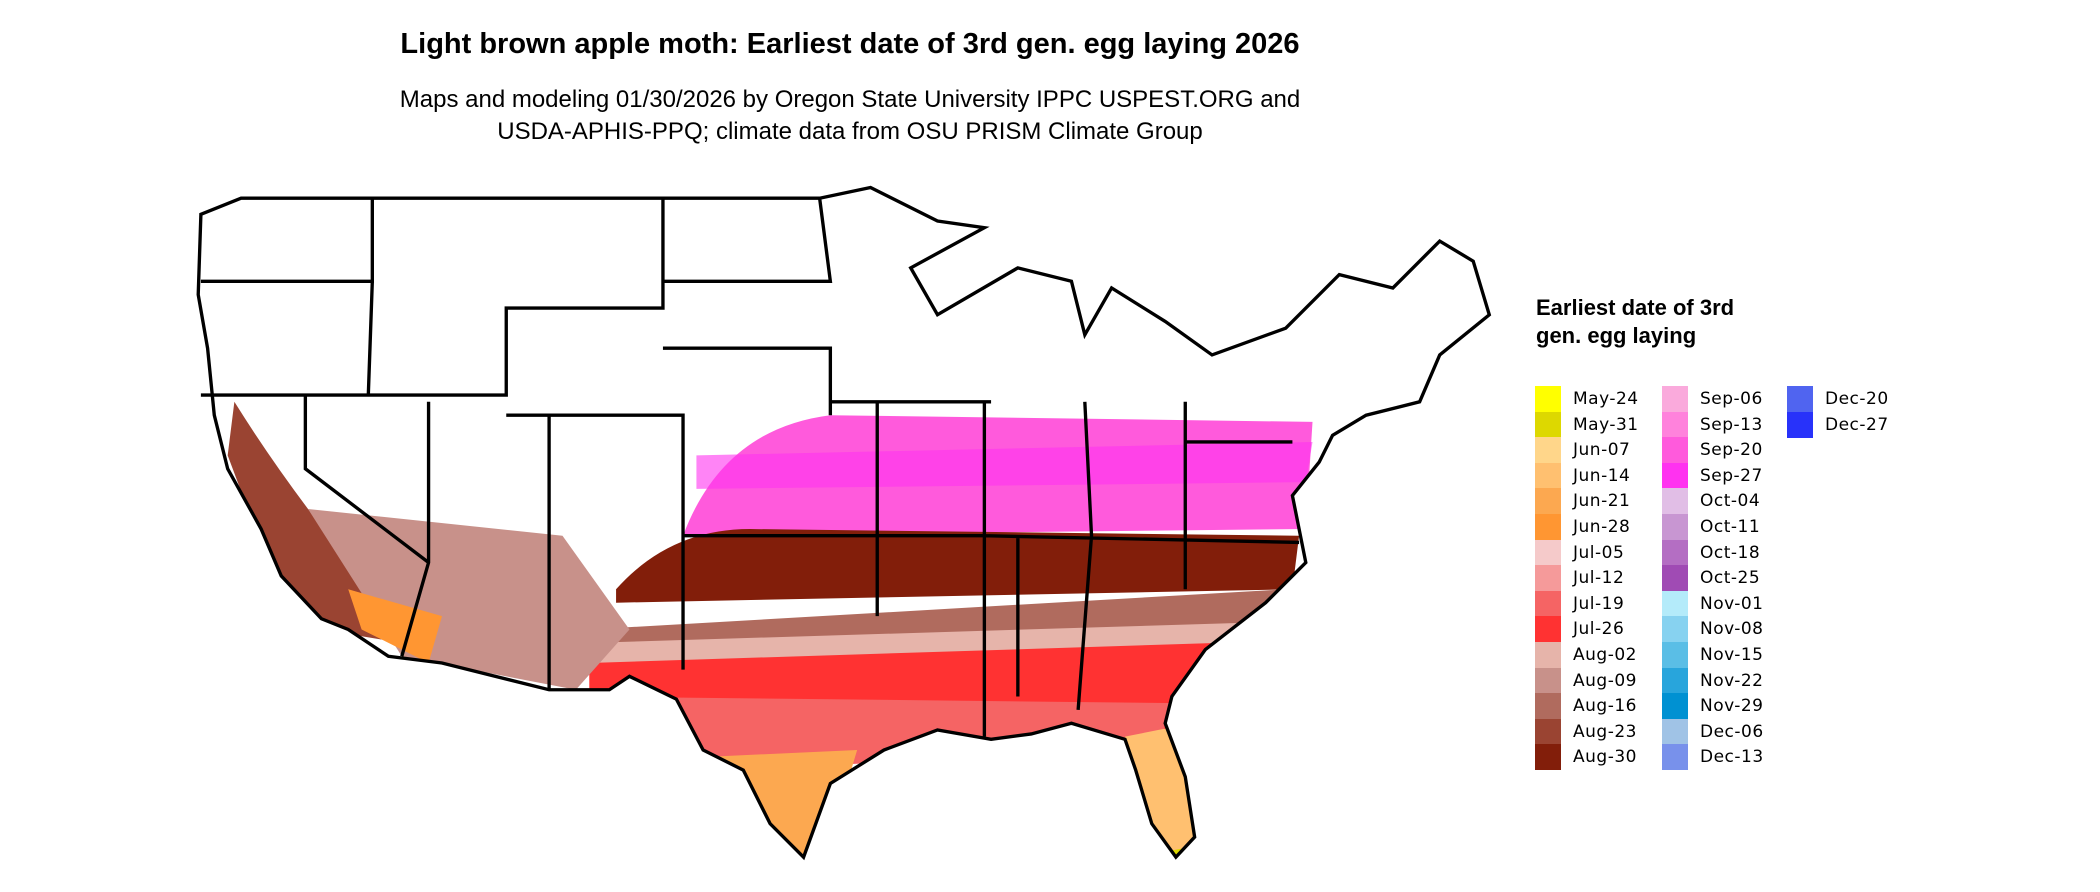  I want to click on legend-label: Jul-12, so click(1599, 578).